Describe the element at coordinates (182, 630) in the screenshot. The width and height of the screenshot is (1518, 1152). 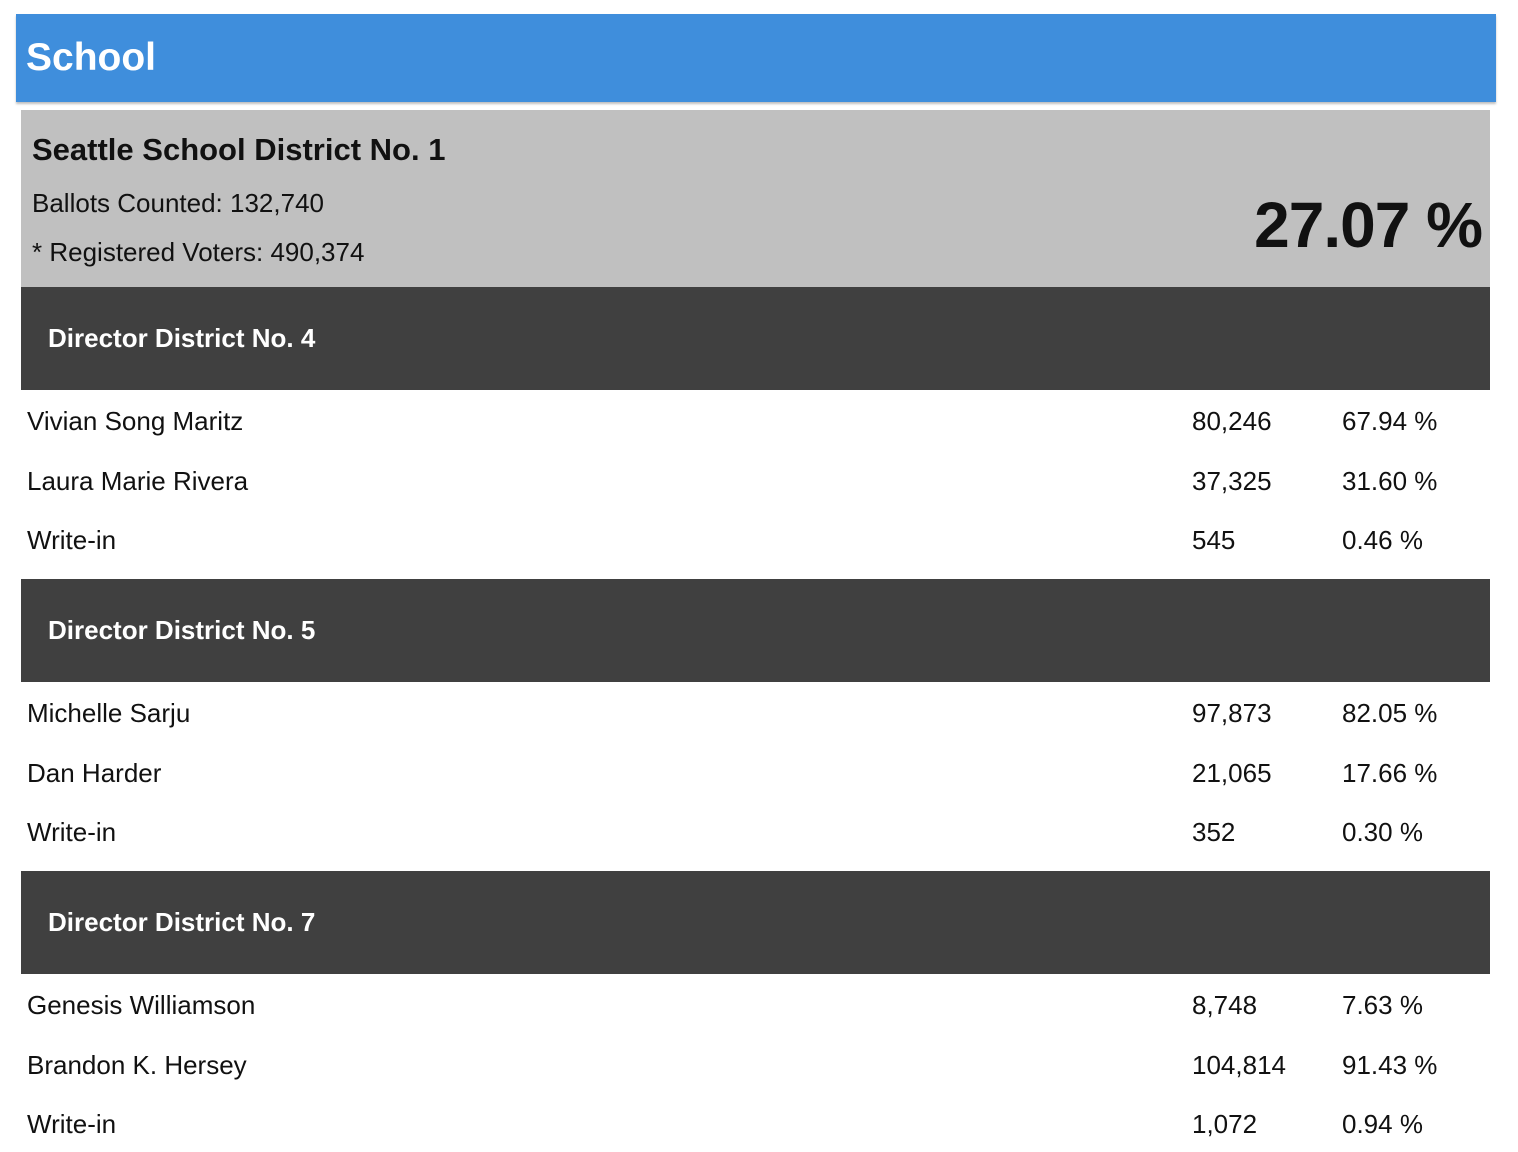
I see `race-title: Director District No. 5` at that location.